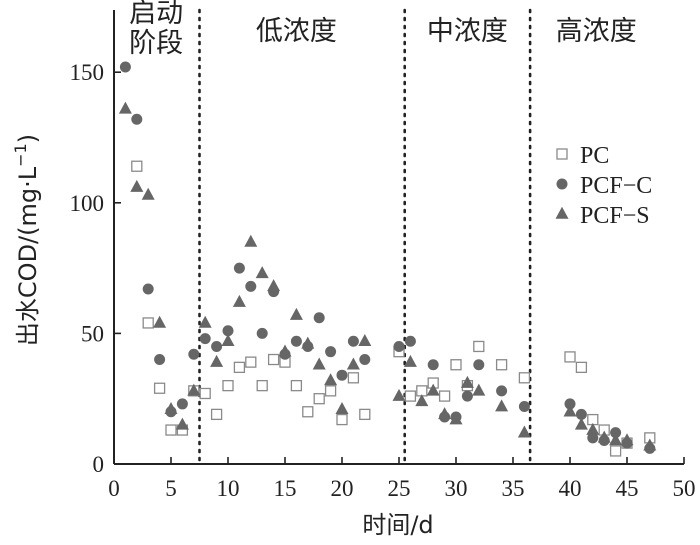 This screenshot has height=545, width=700. I want to click on y-axis-title-superscript: −1, so click(20, 155).